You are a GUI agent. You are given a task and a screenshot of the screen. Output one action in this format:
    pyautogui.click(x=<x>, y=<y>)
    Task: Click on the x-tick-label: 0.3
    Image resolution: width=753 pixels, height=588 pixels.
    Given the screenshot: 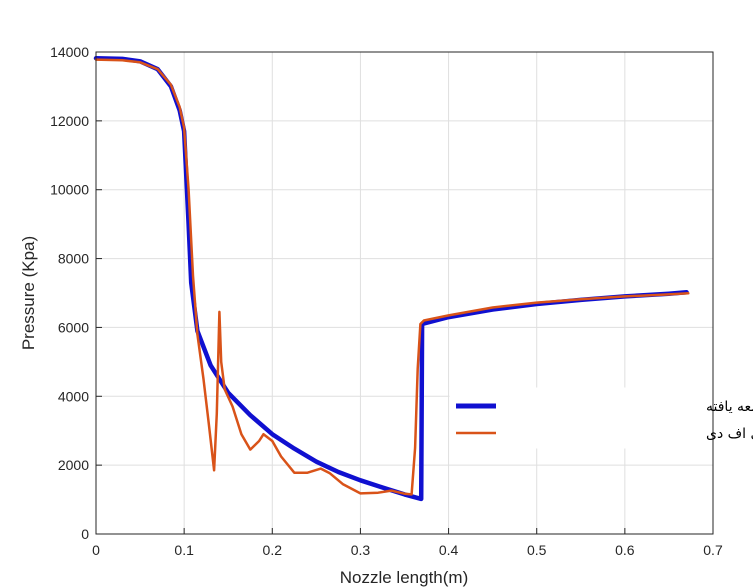 What is the action you would take?
    pyautogui.click(x=361, y=550)
    